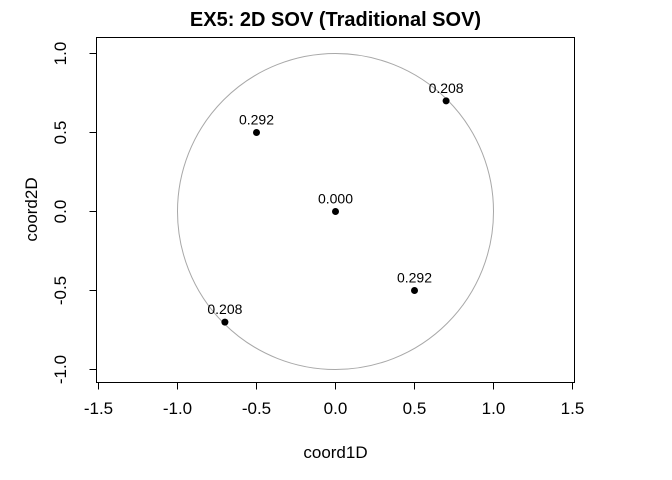 The width and height of the screenshot is (672, 480). I want to click on y-tick-label: 0.5, so click(60, 133).